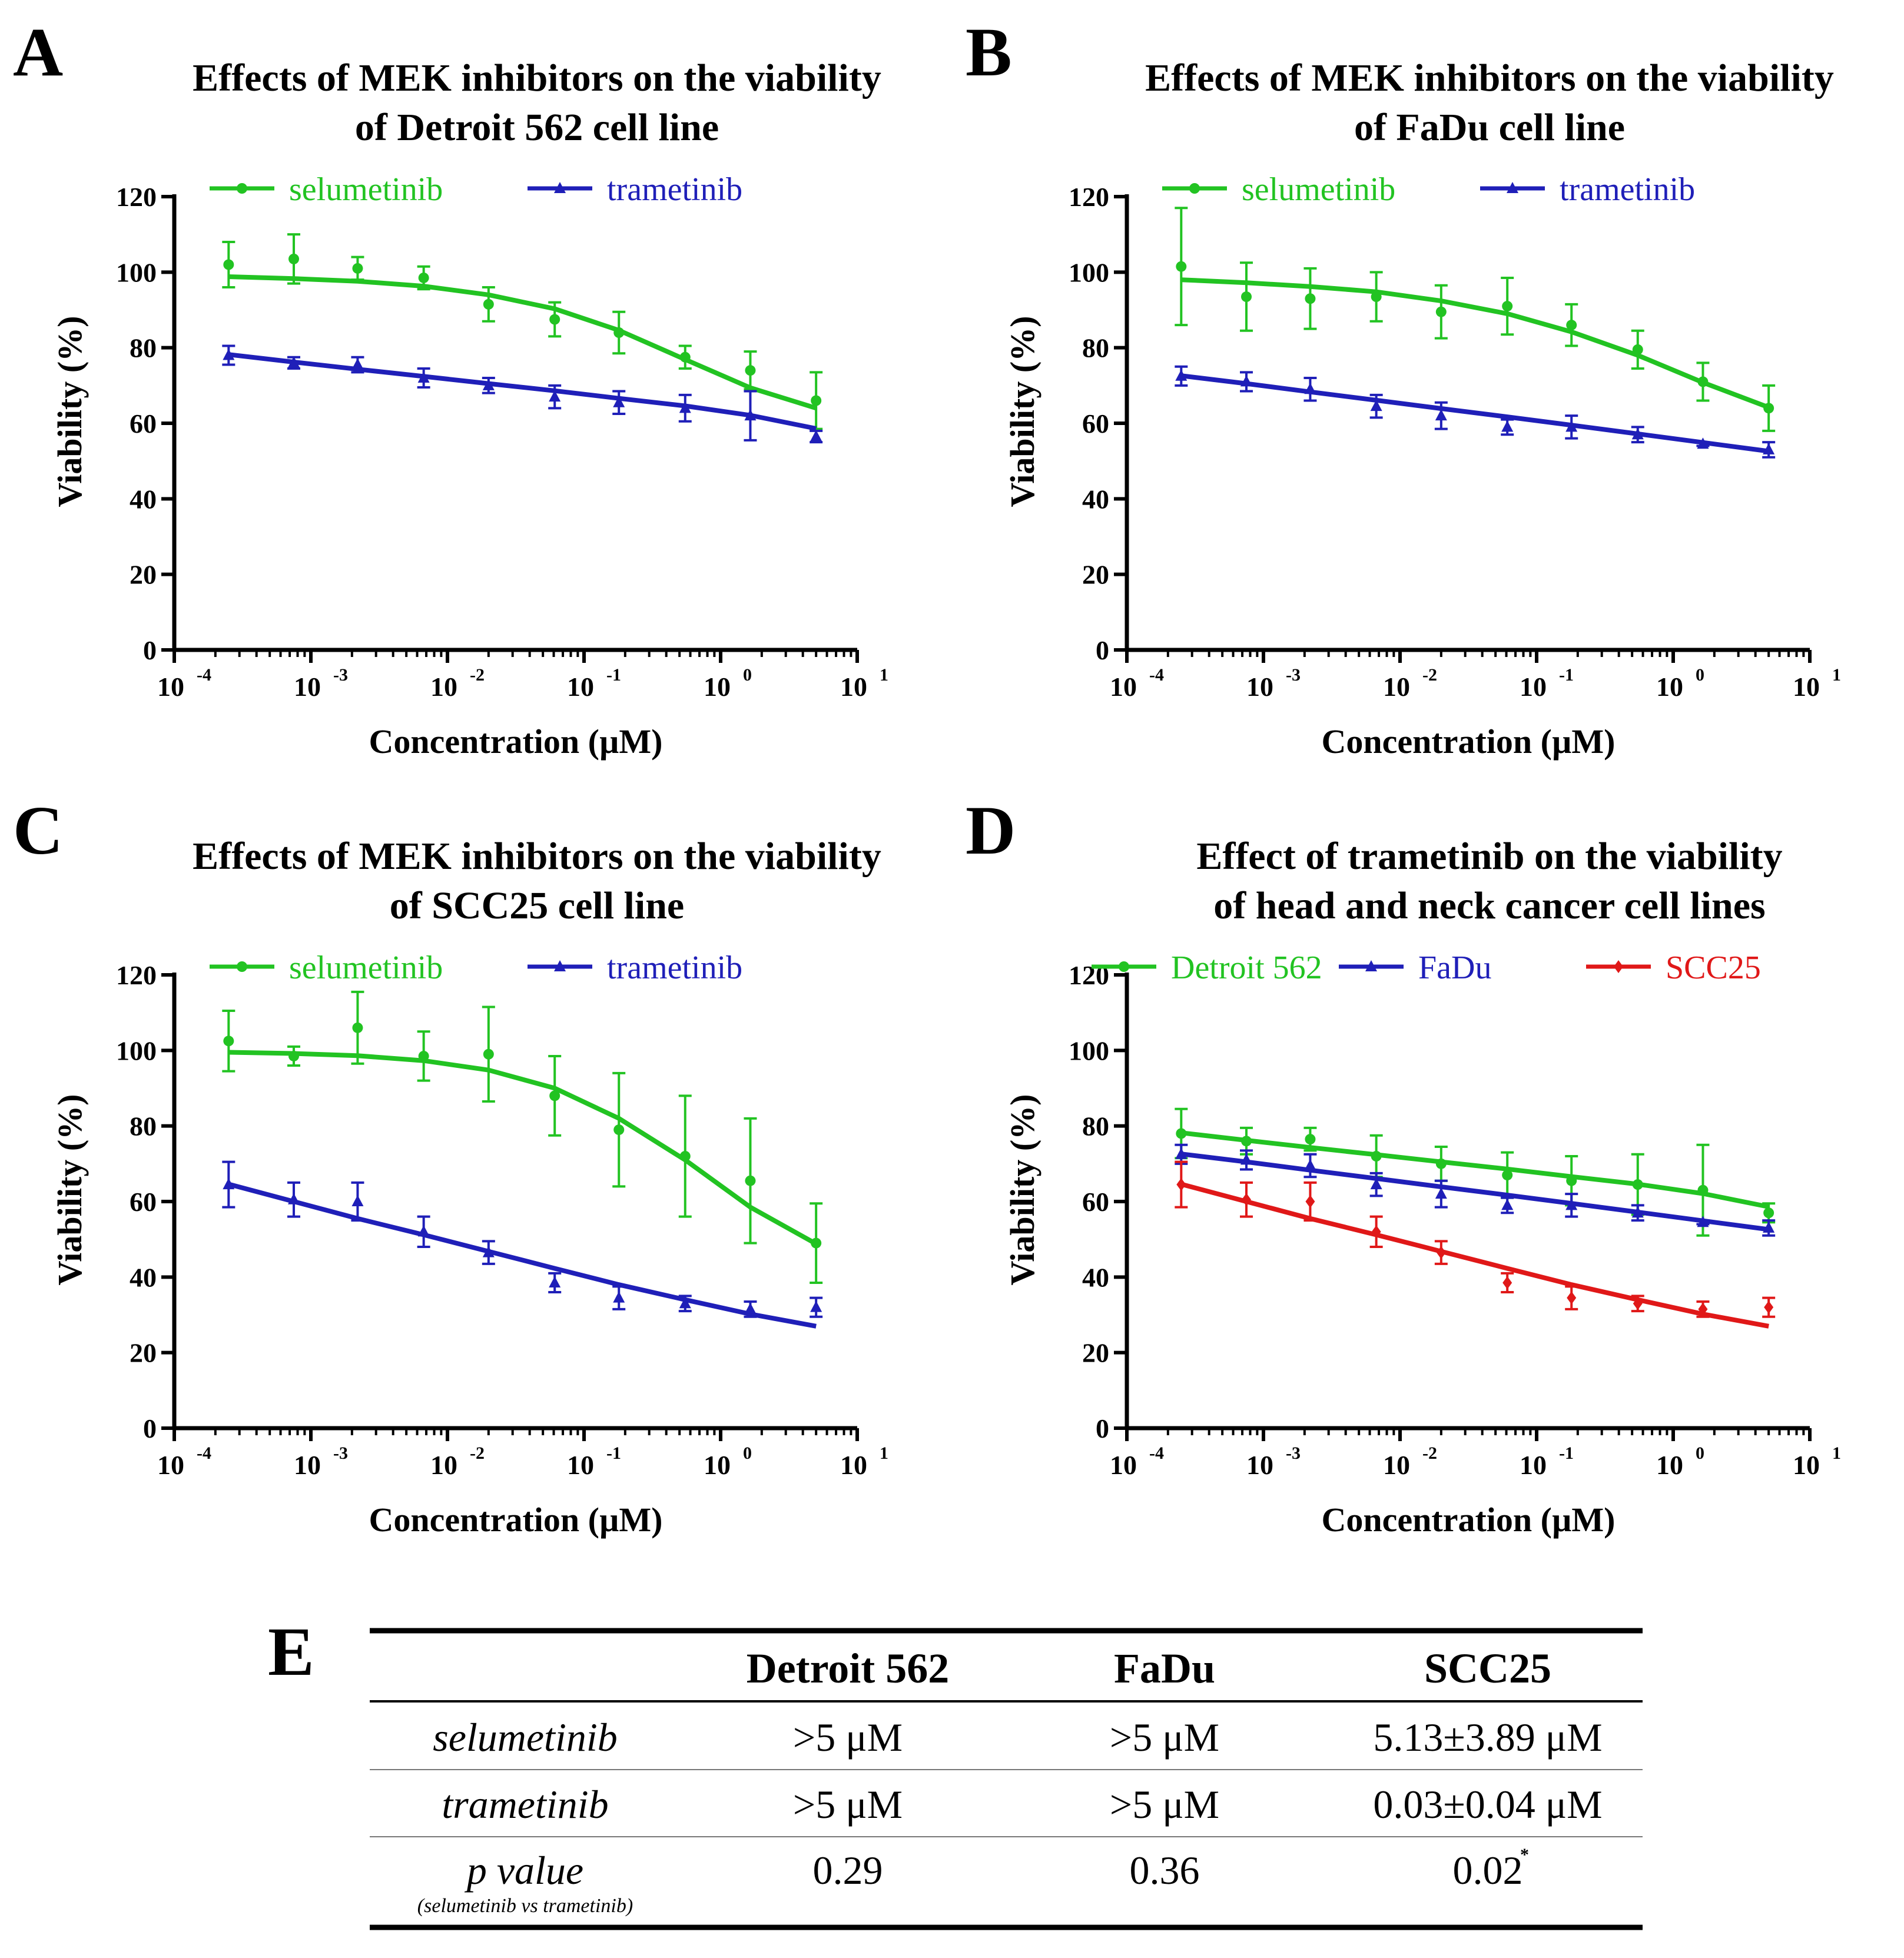 Image resolution: width=1904 pixels, height=1958 pixels. I want to click on table-cell: 0.36, so click(1165, 1870).